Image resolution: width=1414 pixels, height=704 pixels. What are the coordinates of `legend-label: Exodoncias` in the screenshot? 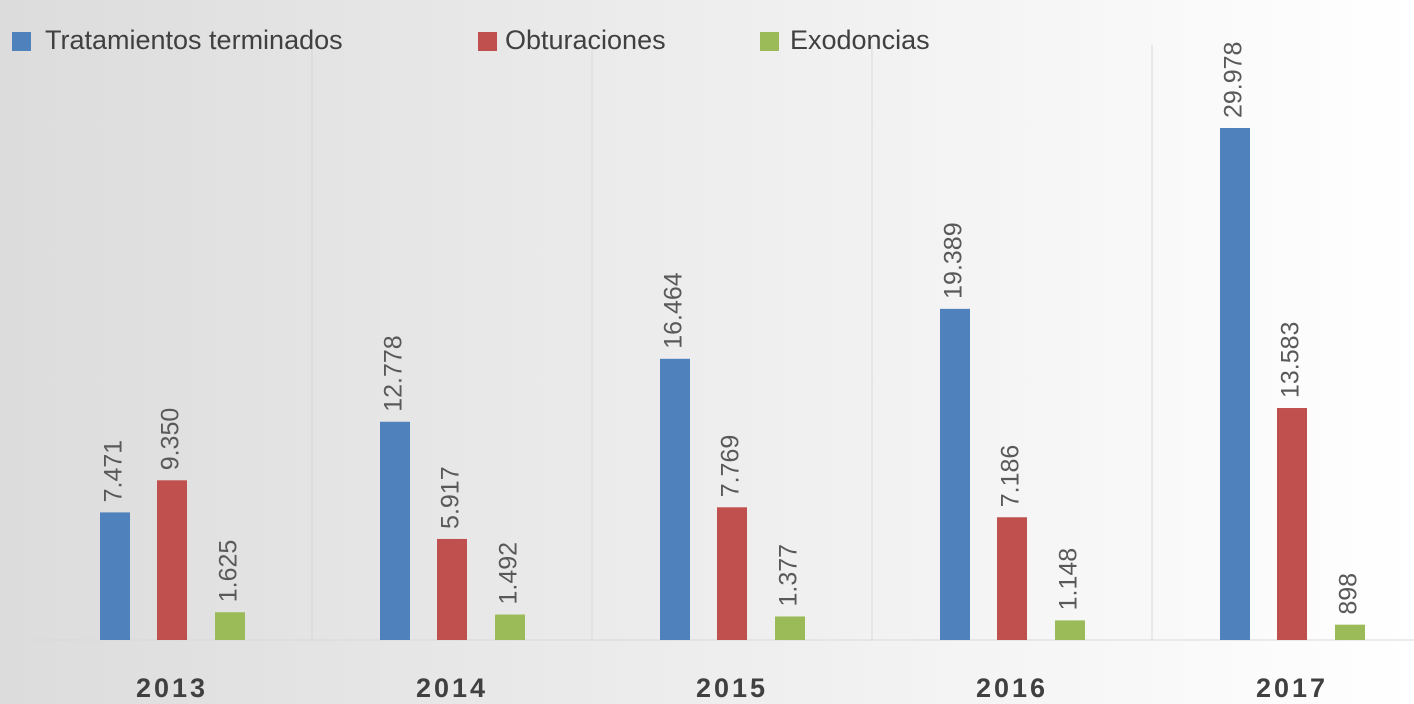 It's located at (860, 40).